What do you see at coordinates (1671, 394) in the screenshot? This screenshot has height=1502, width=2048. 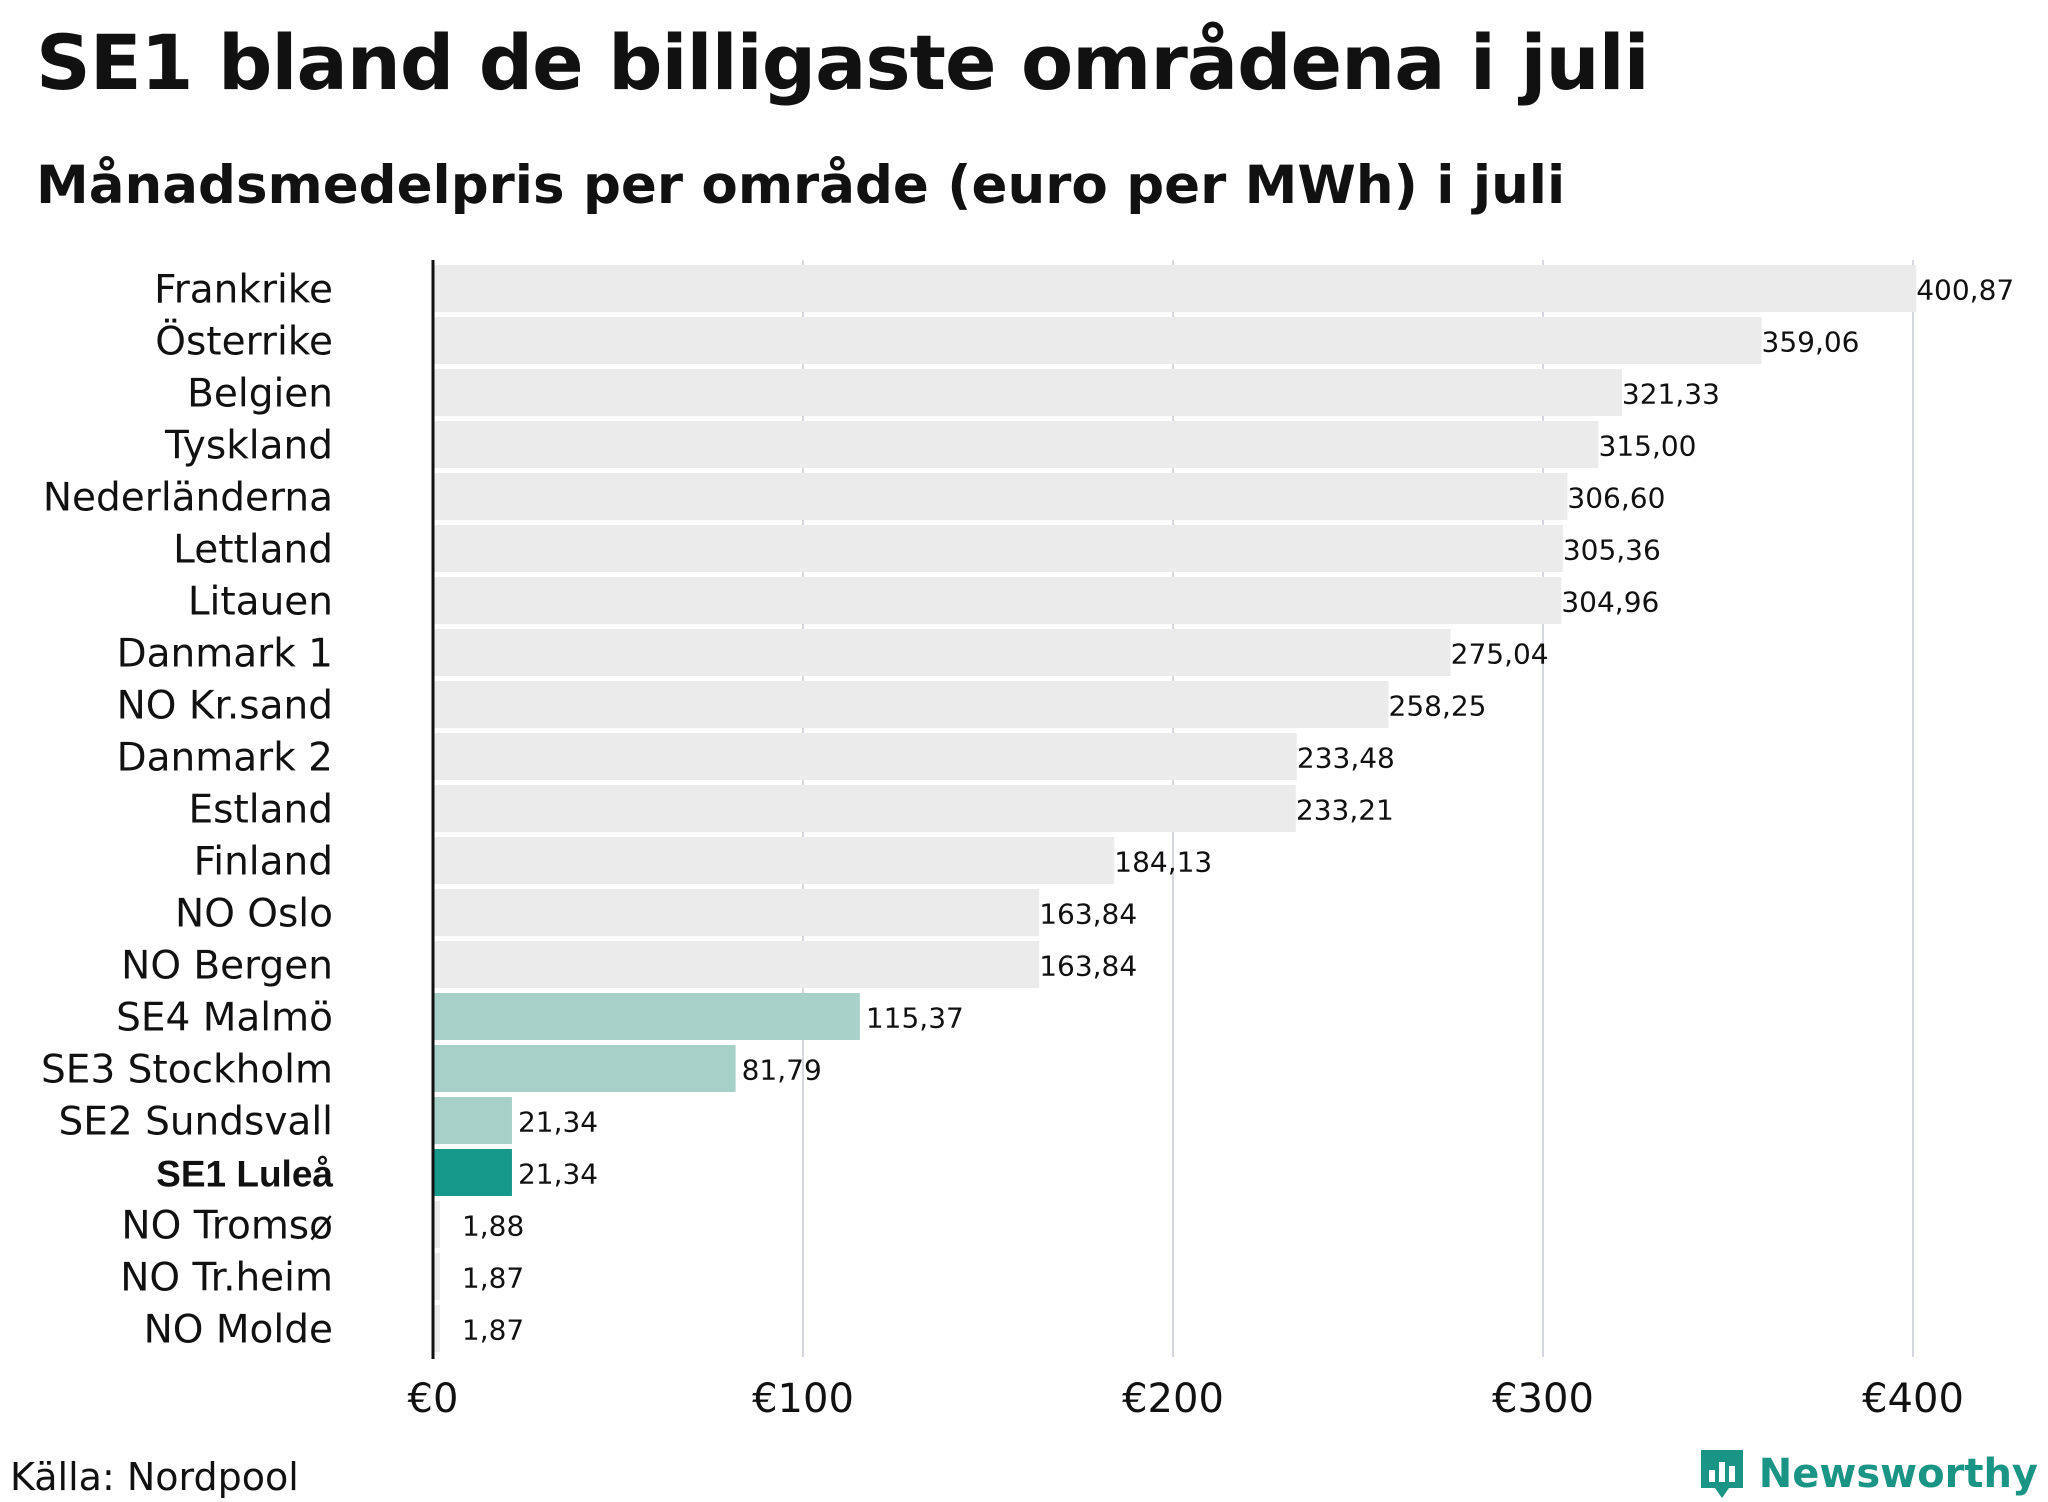 I see `value-label: 321,33` at bounding box center [1671, 394].